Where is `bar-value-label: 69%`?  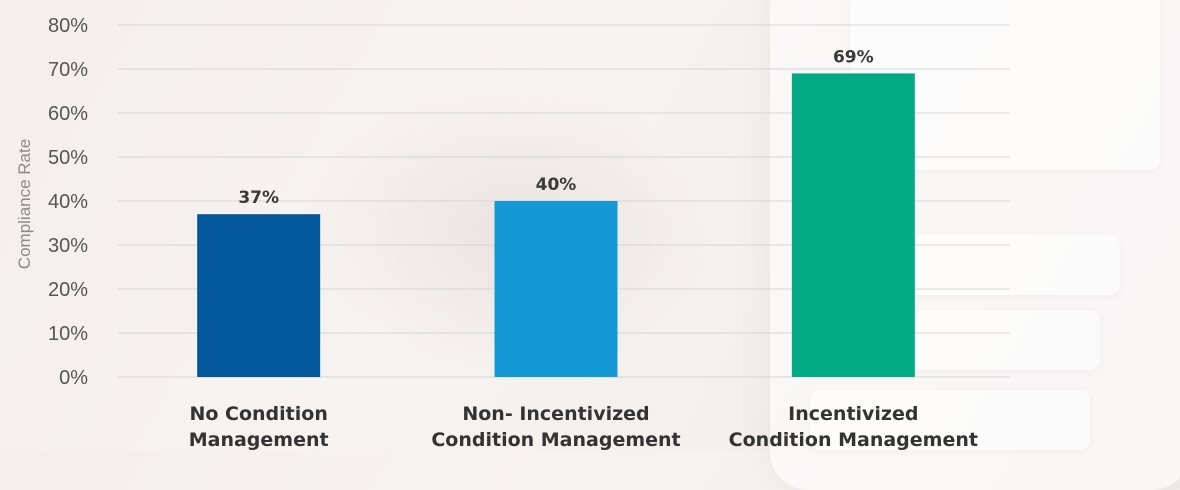 bar-value-label: 69% is located at coordinates (853, 57).